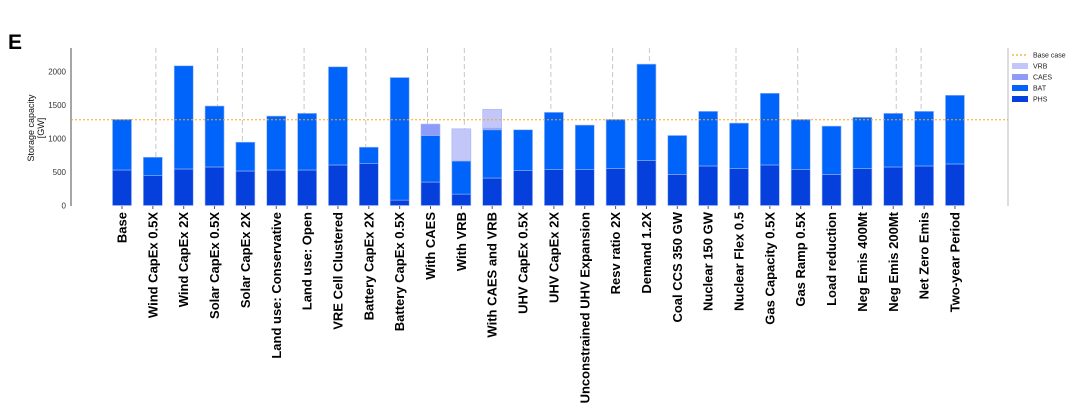 This screenshot has height=418, width=1080. I want to click on x-tick-label: Unconstrained UHV Expansion, so click(584, 307).